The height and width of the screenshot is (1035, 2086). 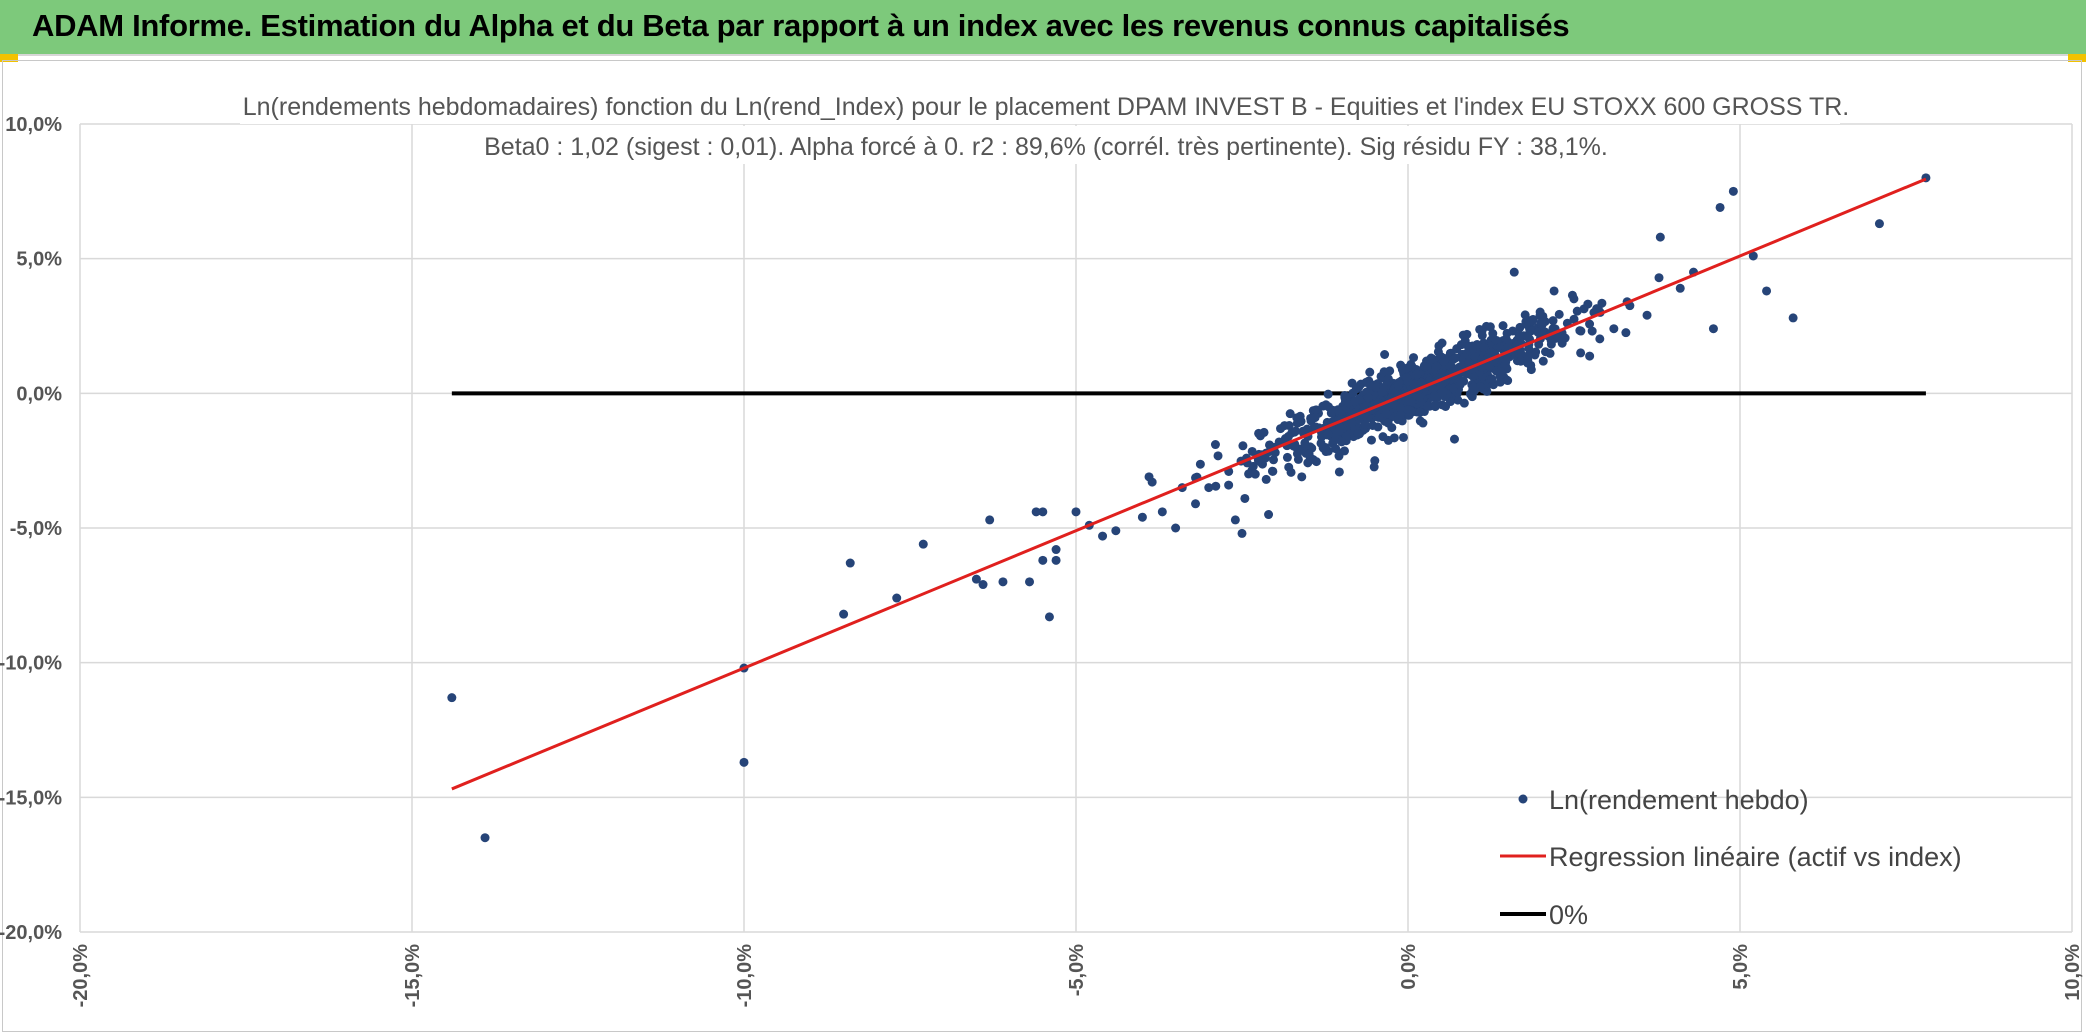 I want to click on corner-marker-left, so click(x=9, y=58).